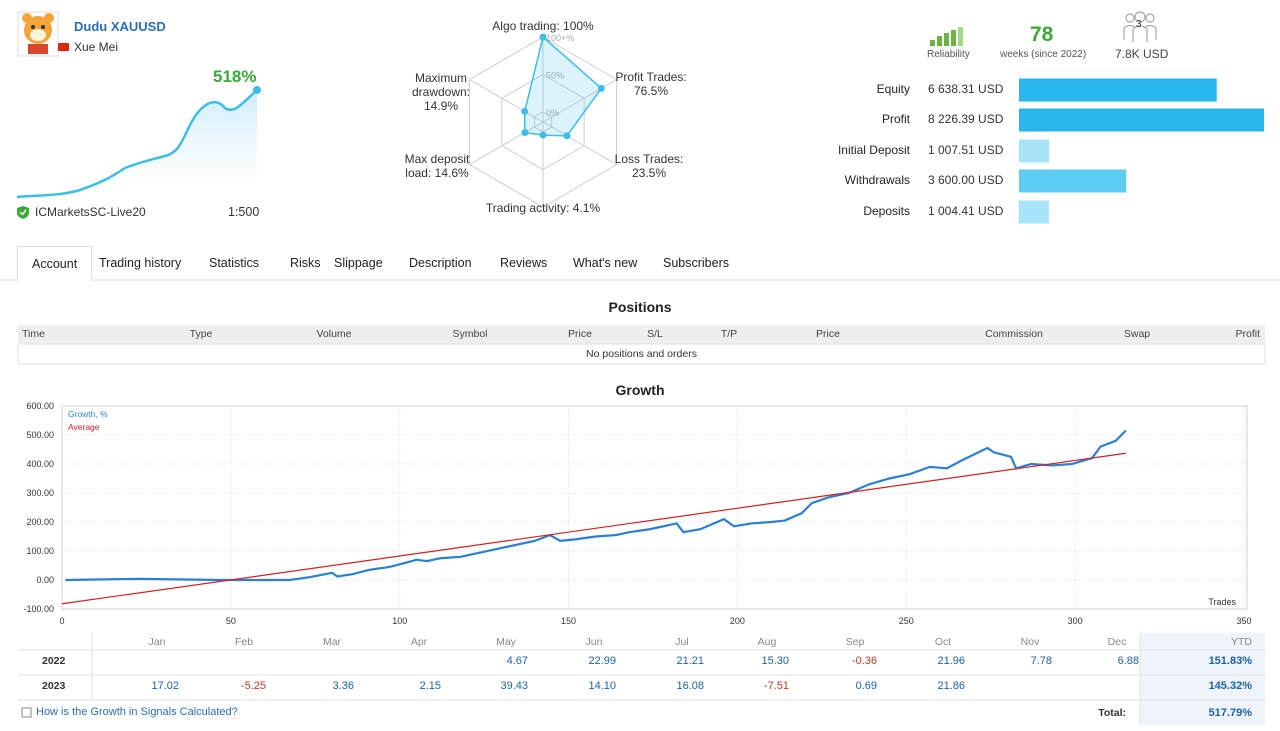  I want to click on radar-label: Trading activity: 4.1%, so click(543, 208).